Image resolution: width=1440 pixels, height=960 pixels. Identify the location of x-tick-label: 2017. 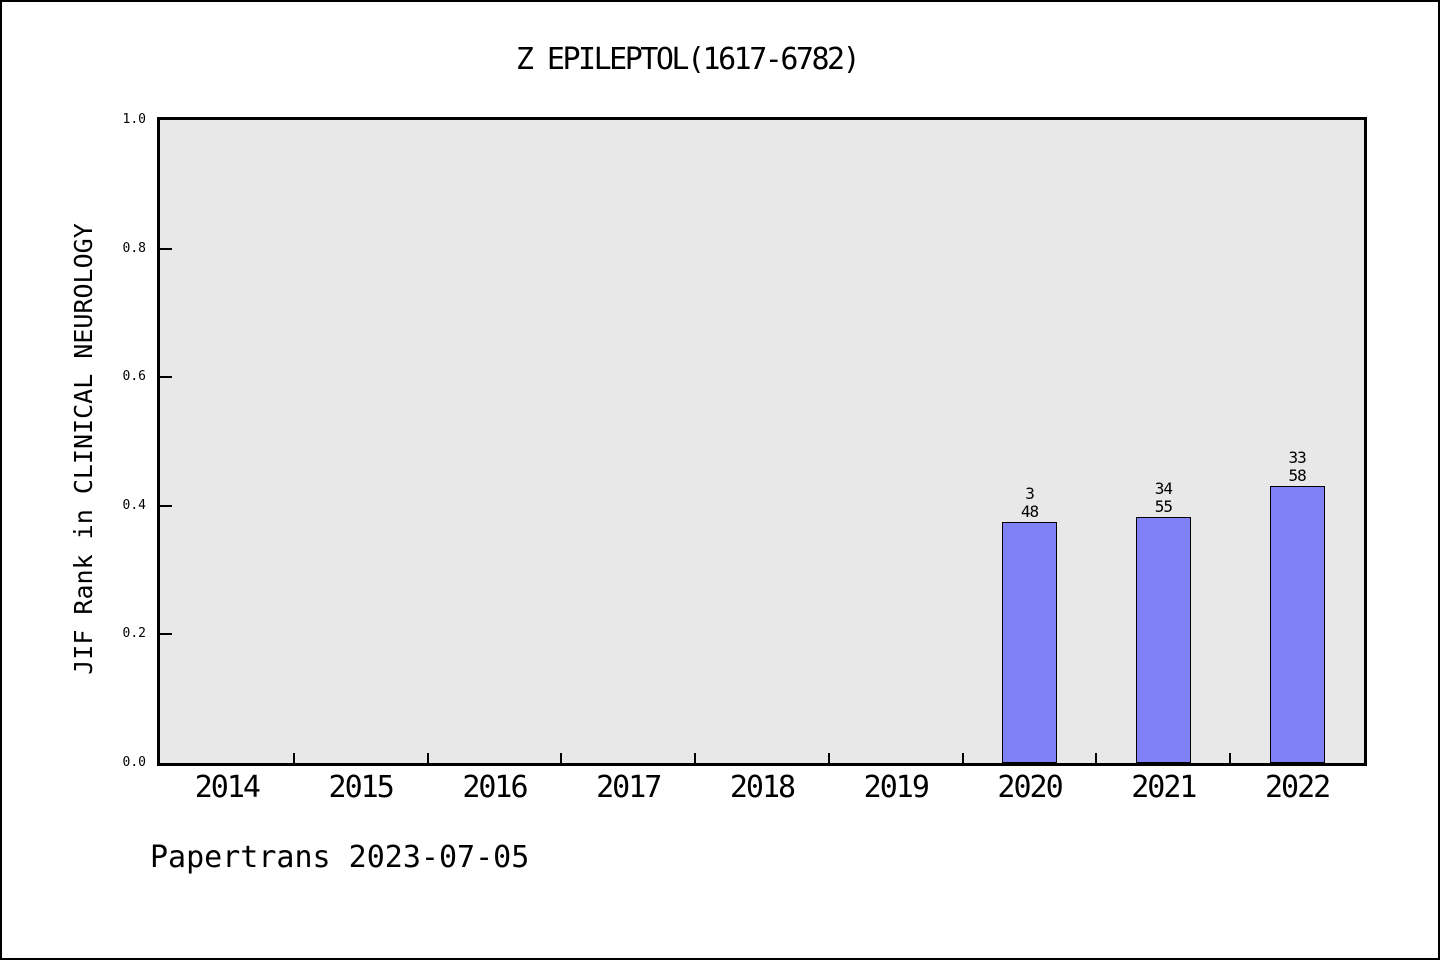
(629, 787).